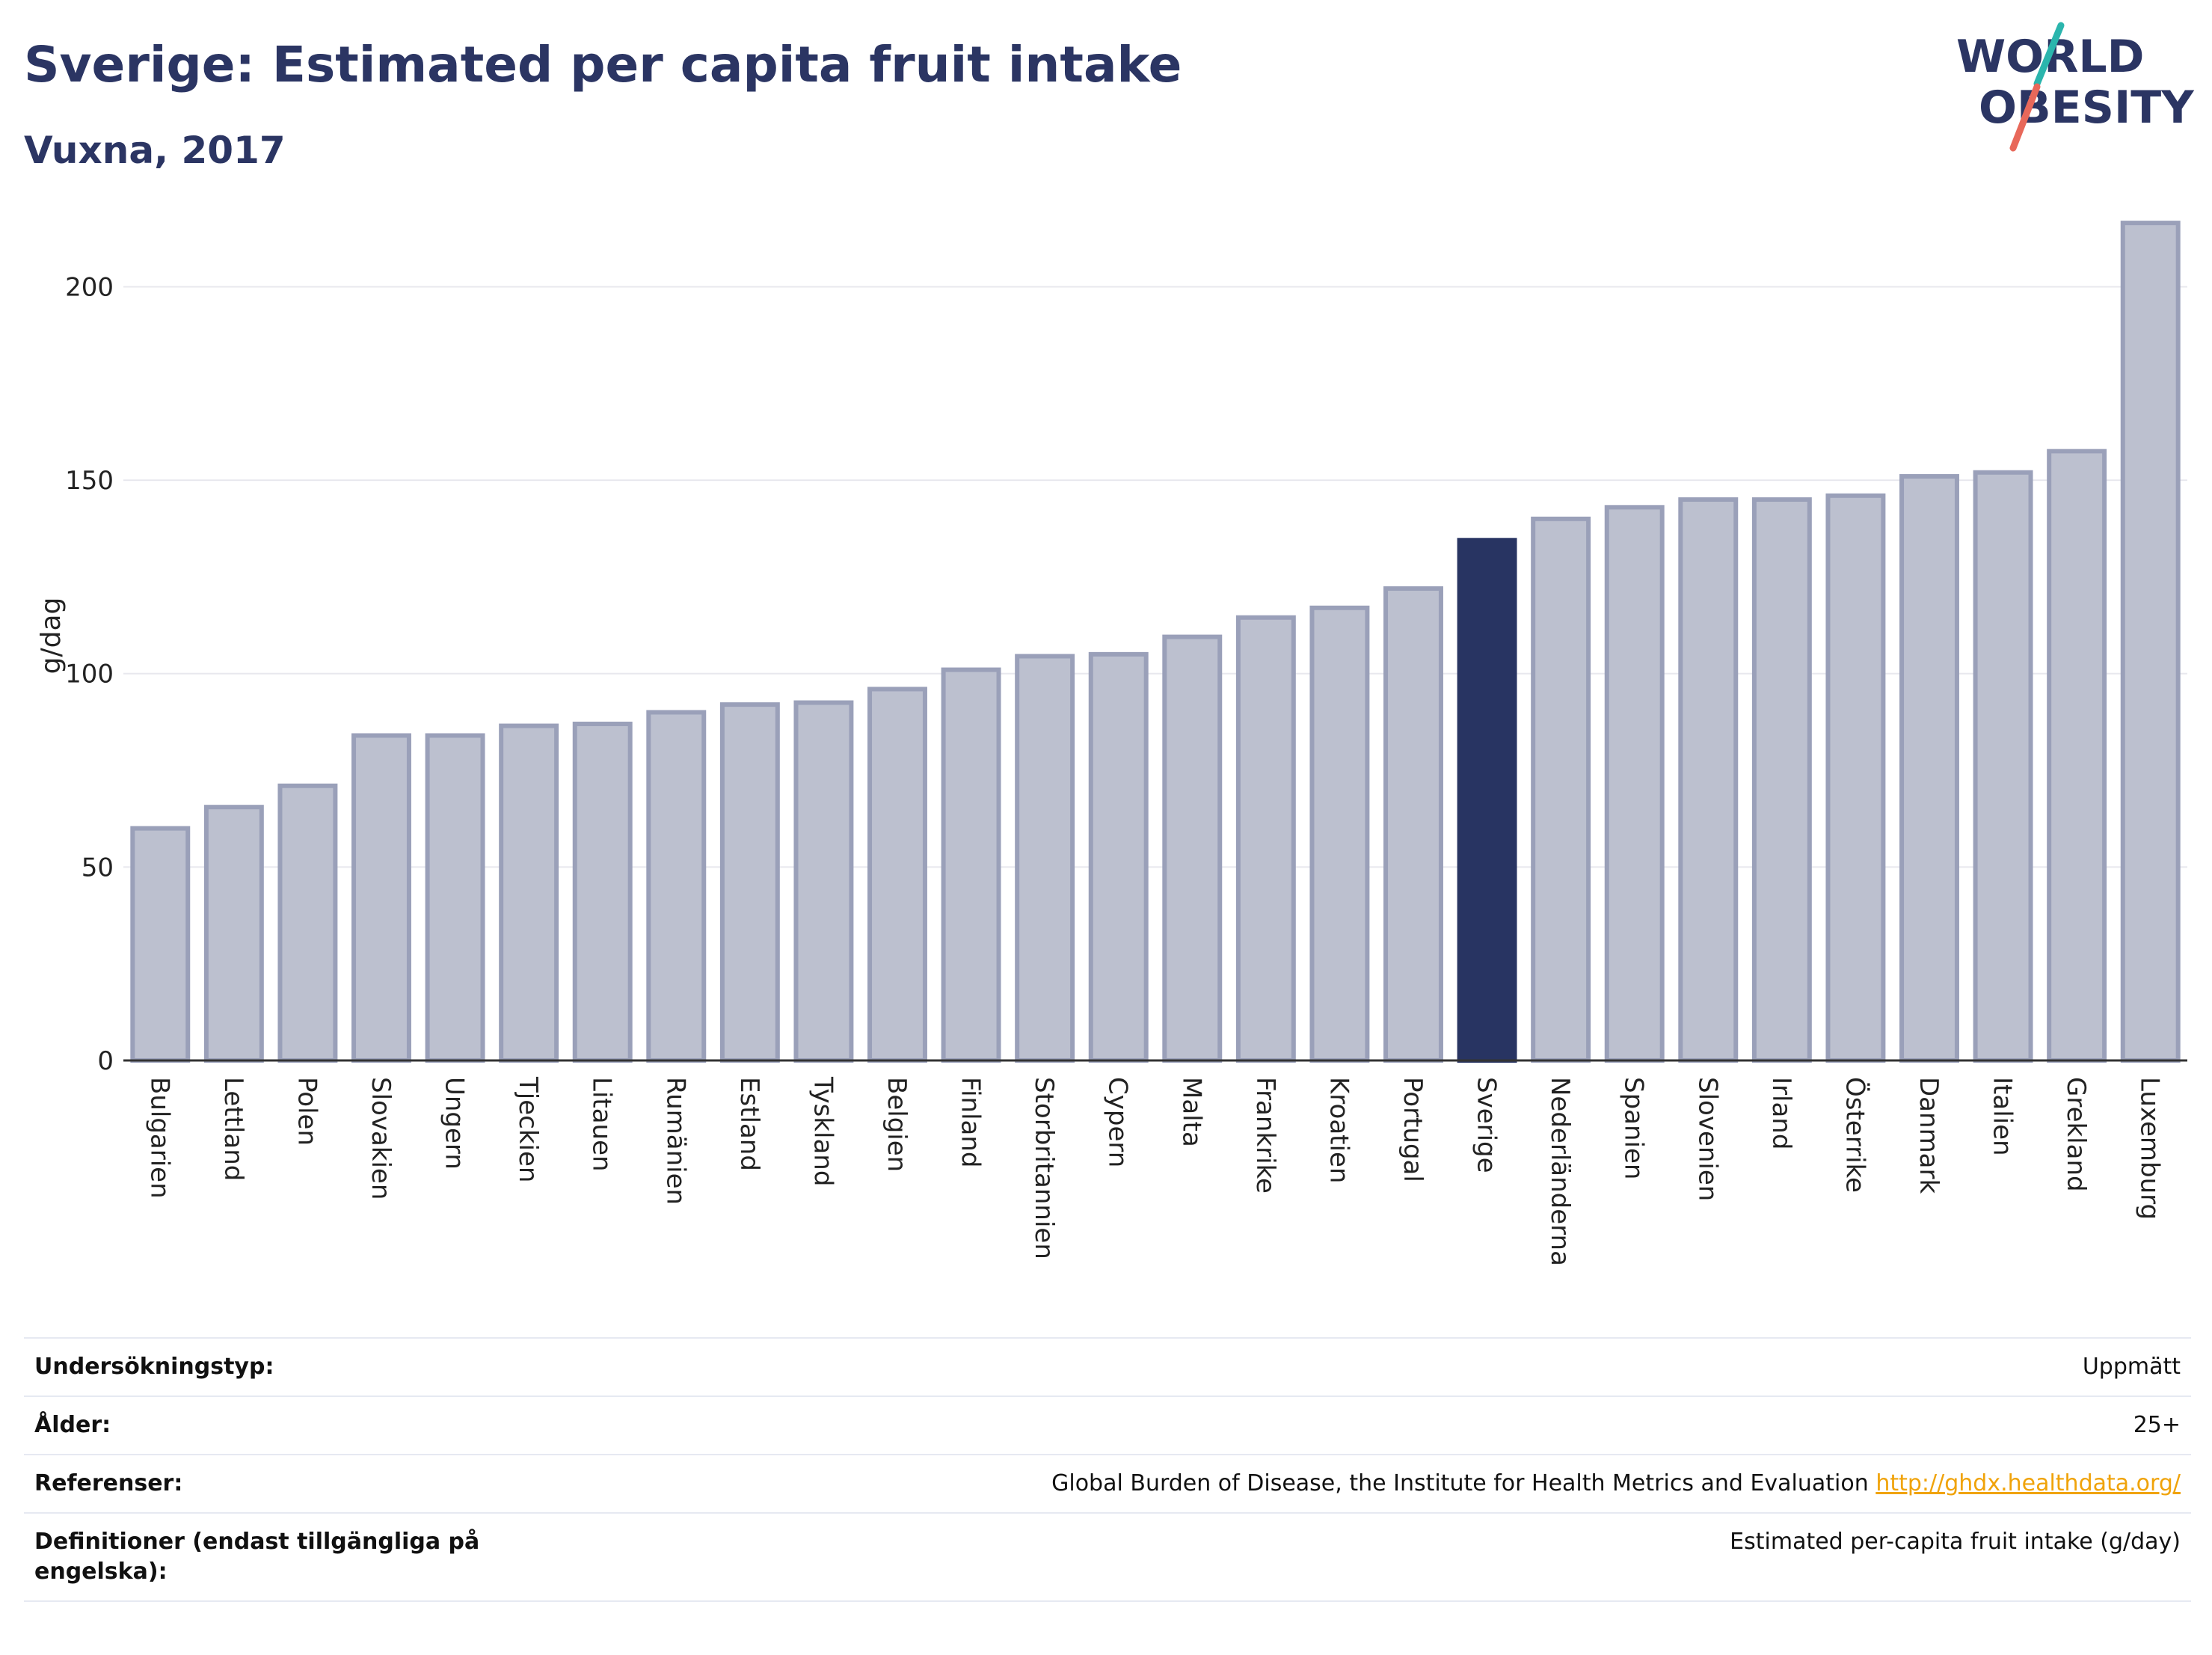 This screenshot has width=2212, height=1655. Describe the element at coordinates (823, 1131) in the screenshot. I see `x-tick-label: Tyskland` at that location.